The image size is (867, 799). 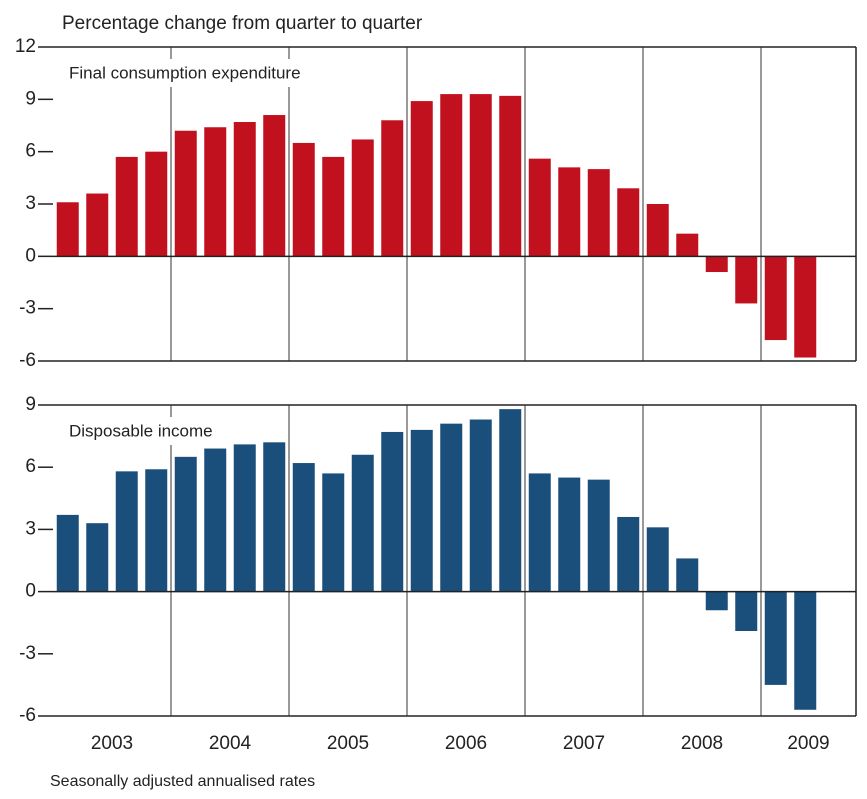 What do you see at coordinates (112, 743) in the screenshot?
I see `x-tick-label: 2003` at bounding box center [112, 743].